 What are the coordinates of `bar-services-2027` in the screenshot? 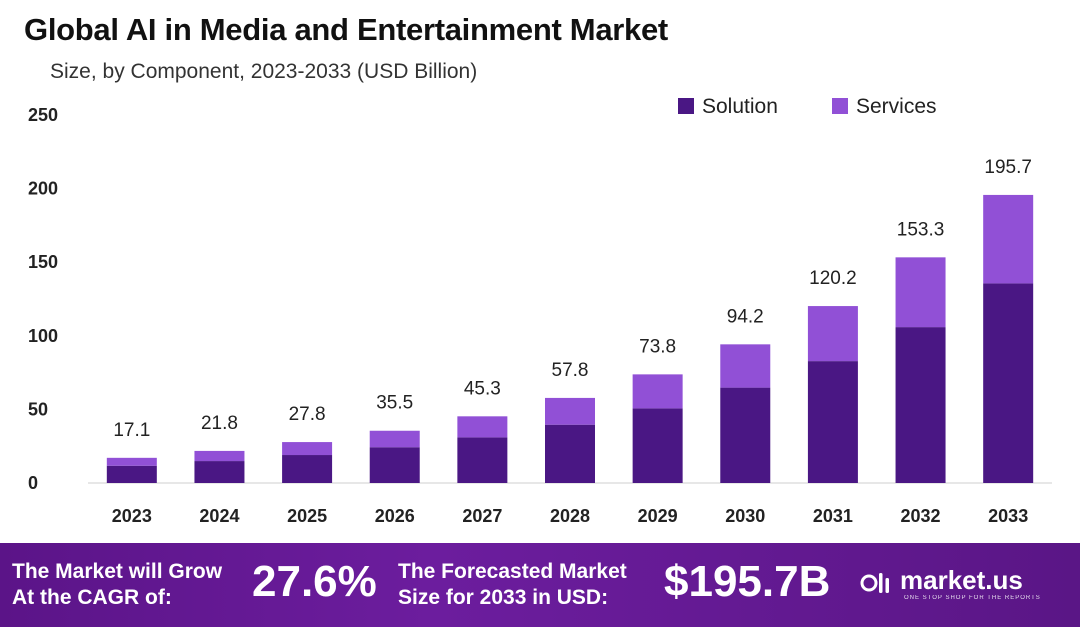 It's located at (482, 427).